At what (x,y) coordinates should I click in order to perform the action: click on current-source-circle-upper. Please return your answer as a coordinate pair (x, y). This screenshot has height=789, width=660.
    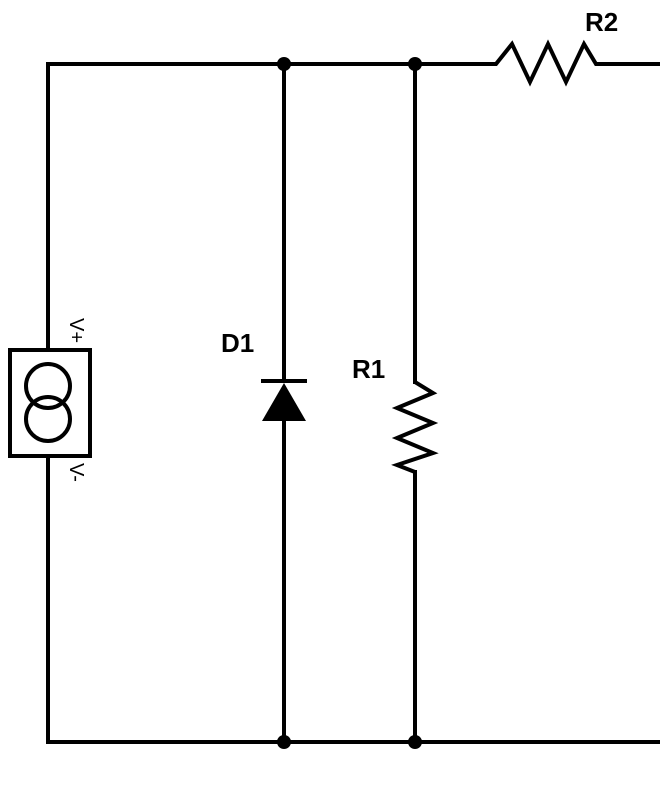
    Looking at the image, I should click on (48, 386).